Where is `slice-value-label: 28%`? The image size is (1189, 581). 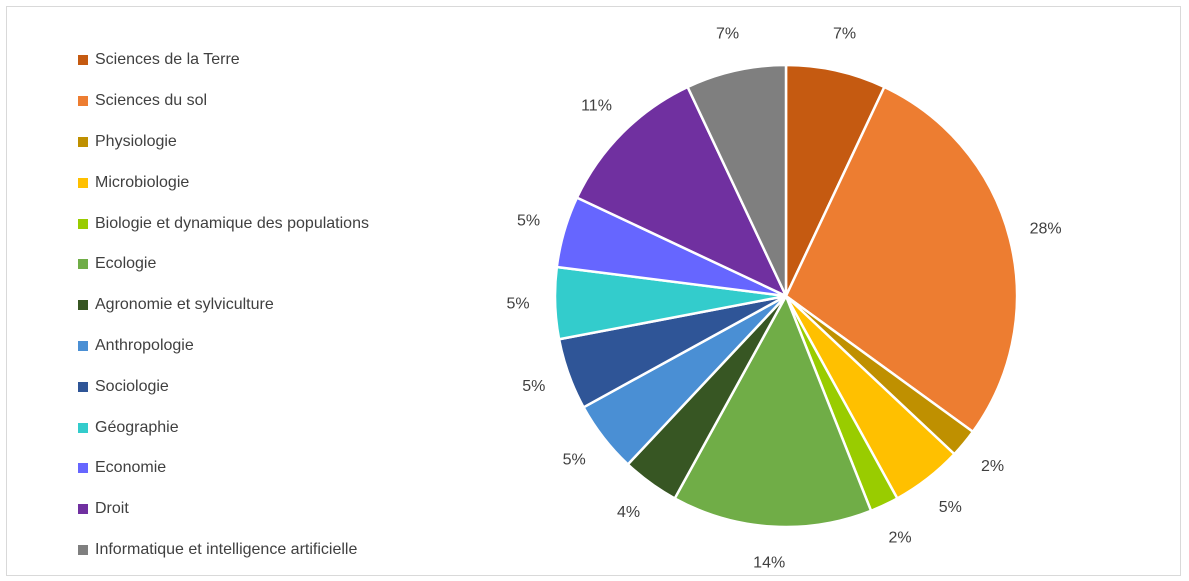 slice-value-label: 28% is located at coordinates (1046, 229).